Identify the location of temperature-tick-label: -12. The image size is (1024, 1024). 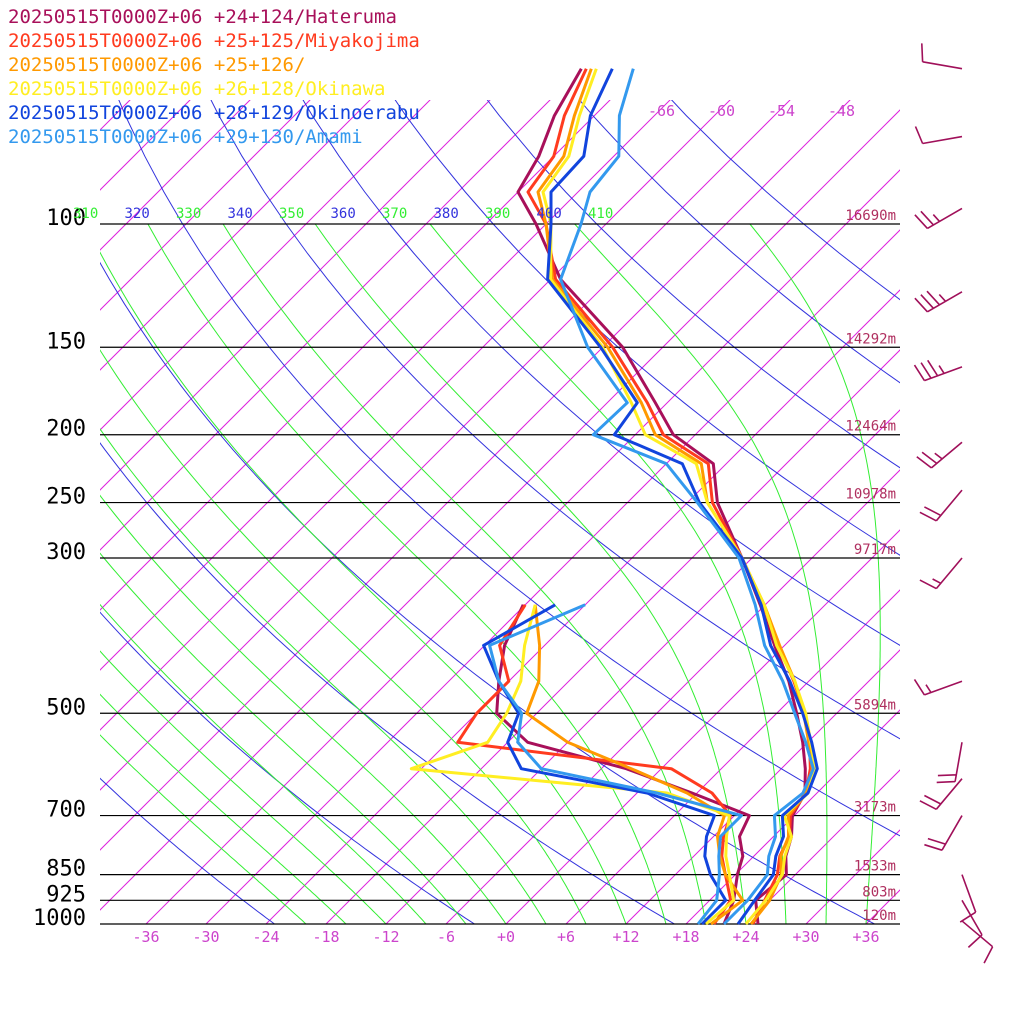
(385, 937).